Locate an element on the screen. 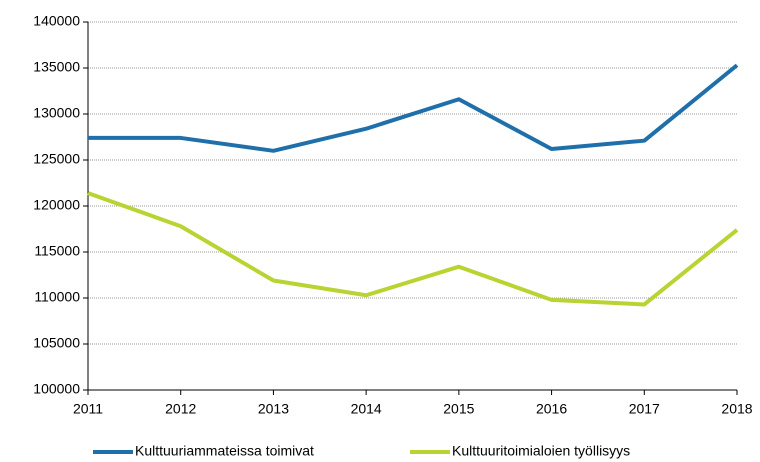 This screenshot has width=760, height=462. y-tick-label: 125000 is located at coordinates (56, 159).